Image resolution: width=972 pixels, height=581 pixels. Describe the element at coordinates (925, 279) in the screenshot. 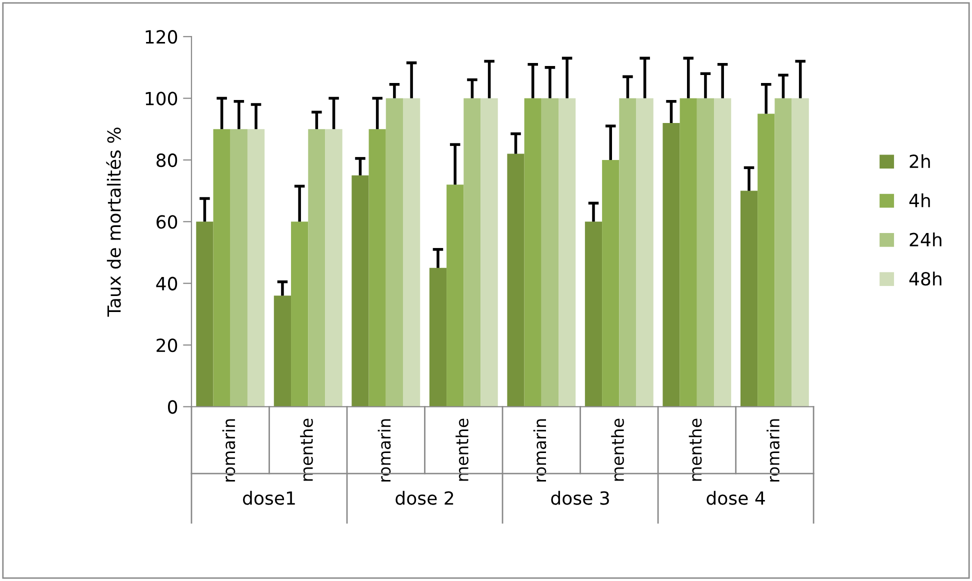

I see `legend-label: 48h` at that location.